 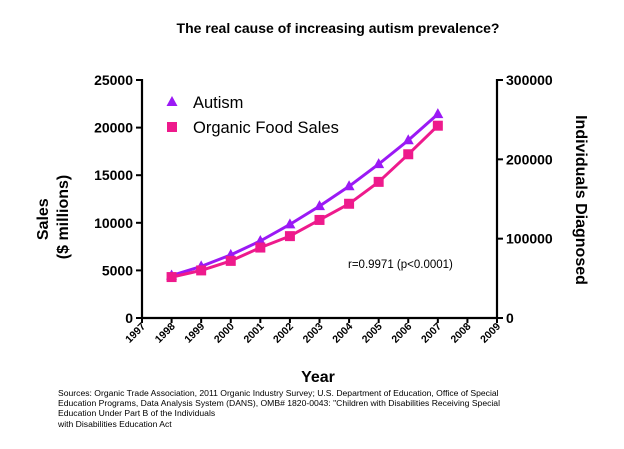 What do you see at coordinates (510, 318) in the screenshot?
I see `y-right-tick-label: 0` at bounding box center [510, 318].